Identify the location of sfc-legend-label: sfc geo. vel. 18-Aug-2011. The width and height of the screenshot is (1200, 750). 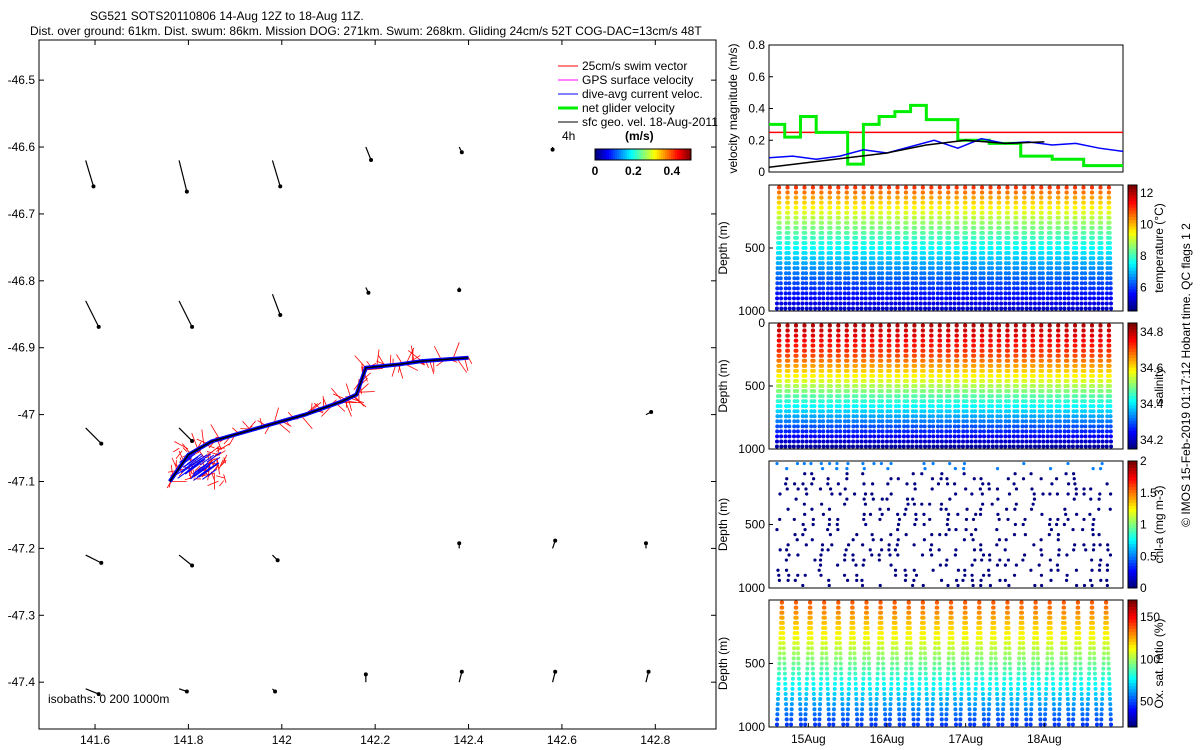
(650, 122).